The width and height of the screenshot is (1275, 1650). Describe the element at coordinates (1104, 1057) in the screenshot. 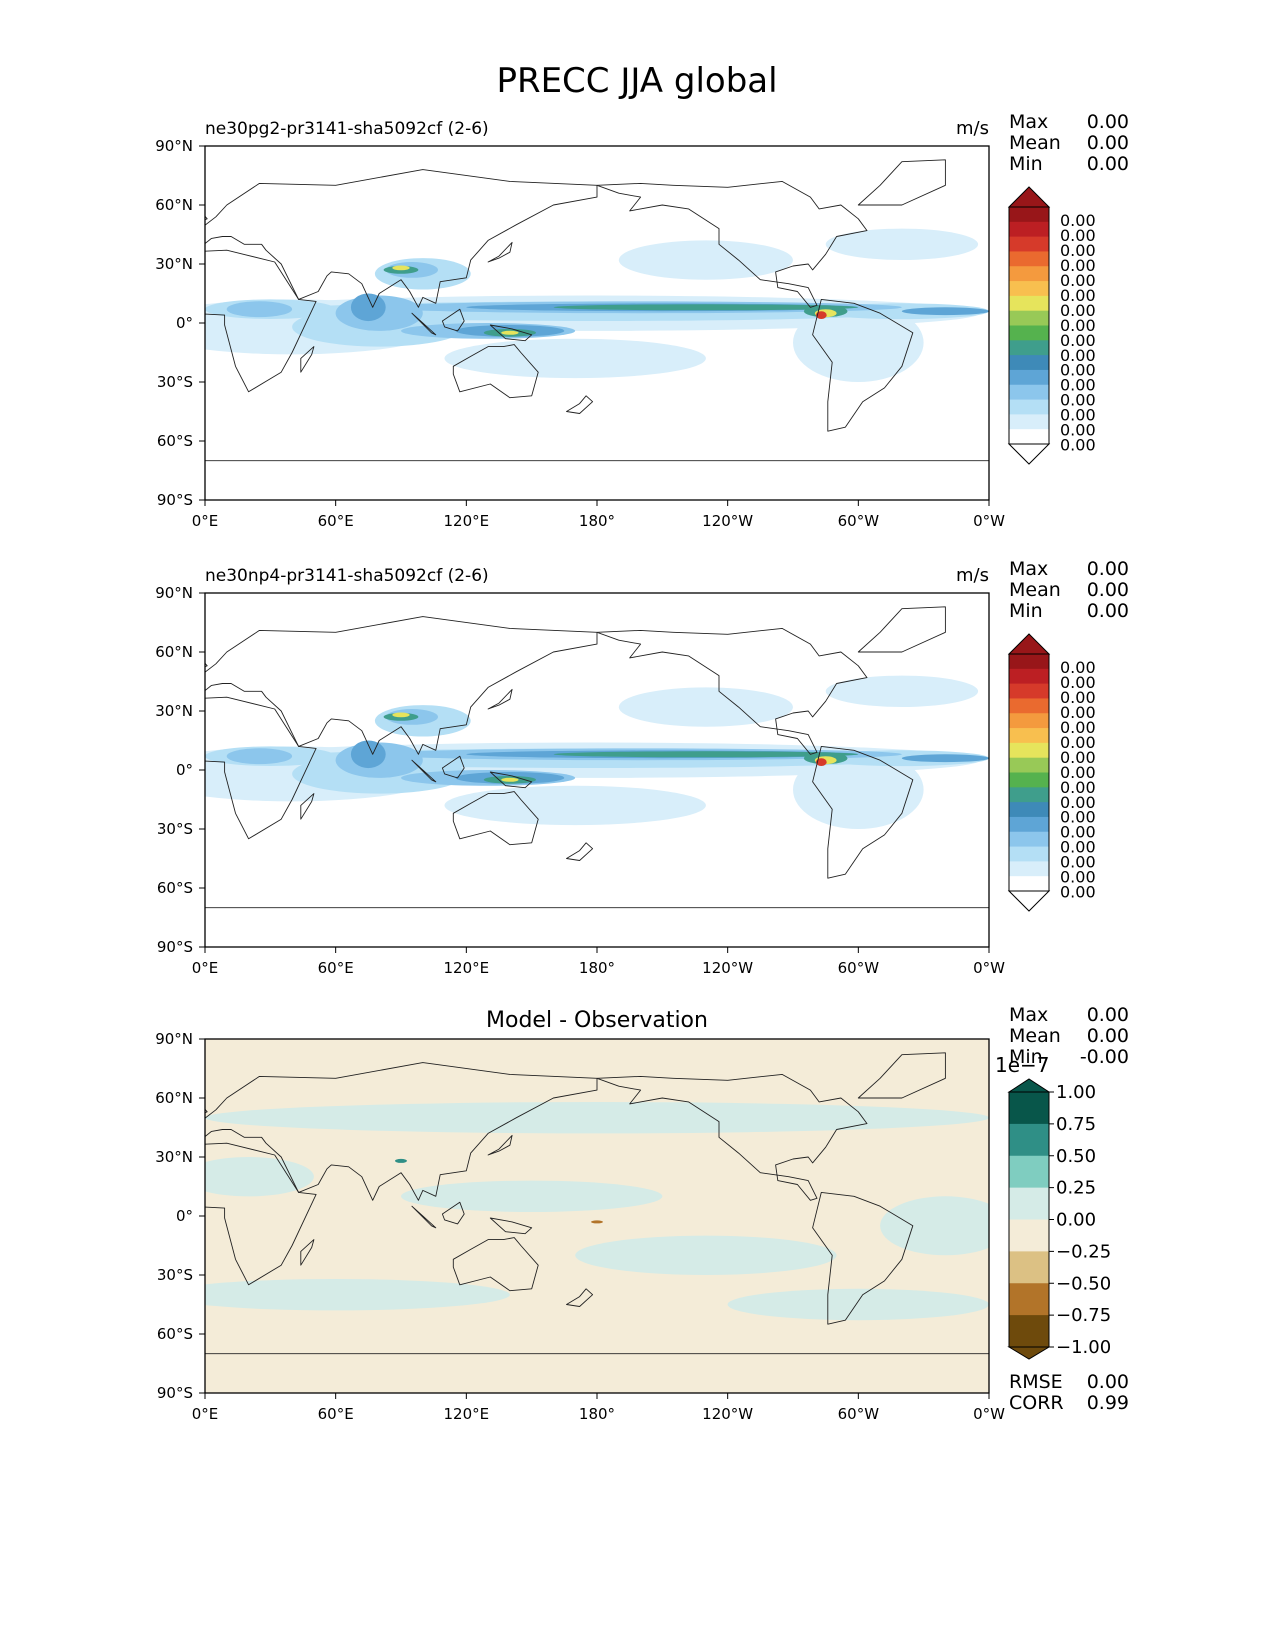

I see `stat-value: -0.00` at that location.